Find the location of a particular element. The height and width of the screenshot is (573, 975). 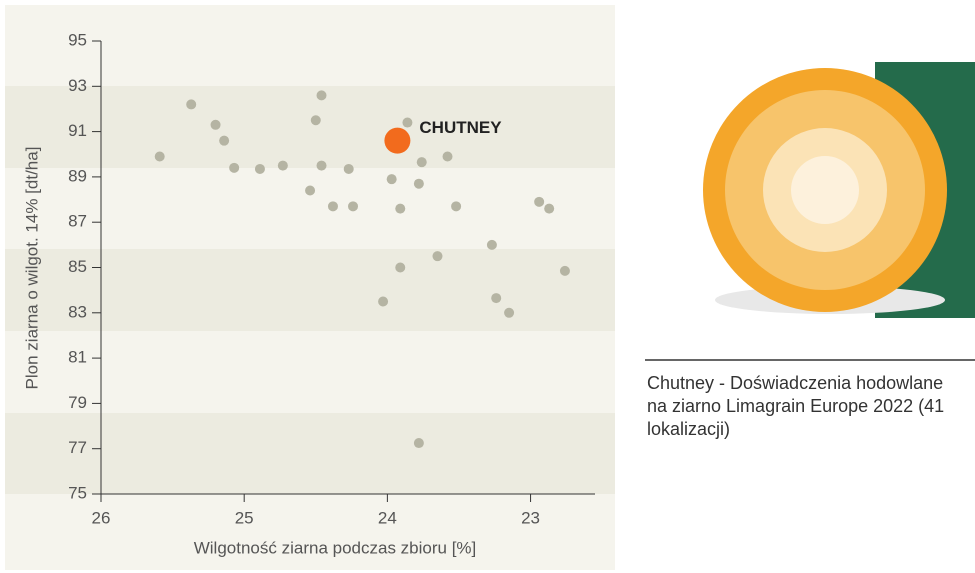

y-tick-label: 93 is located at coordinates (77, 85).